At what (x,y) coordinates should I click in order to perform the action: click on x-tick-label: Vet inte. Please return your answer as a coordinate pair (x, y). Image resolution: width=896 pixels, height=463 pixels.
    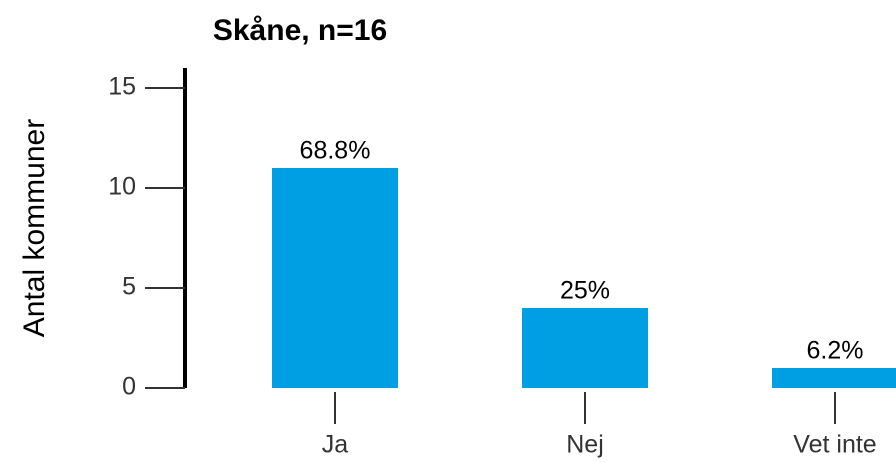
    Looking at the image, I should click on (834, 445).